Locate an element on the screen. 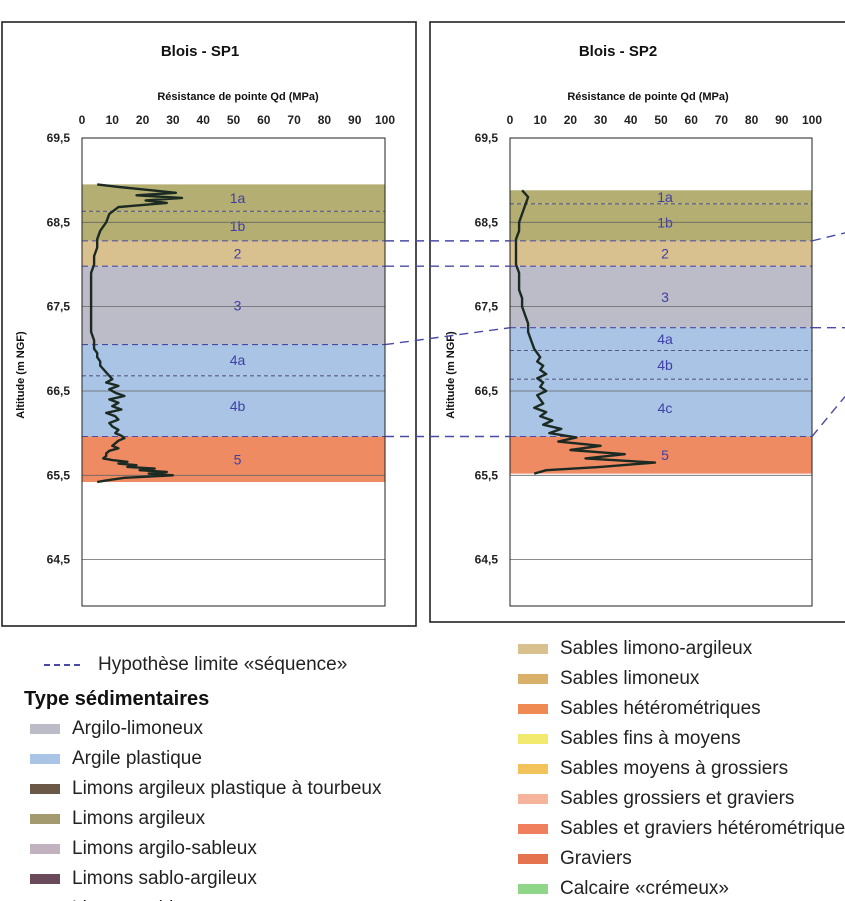 This screenshot has height=901, width=845. layer-label-1b: 1b is located at coordinates (238, 226).